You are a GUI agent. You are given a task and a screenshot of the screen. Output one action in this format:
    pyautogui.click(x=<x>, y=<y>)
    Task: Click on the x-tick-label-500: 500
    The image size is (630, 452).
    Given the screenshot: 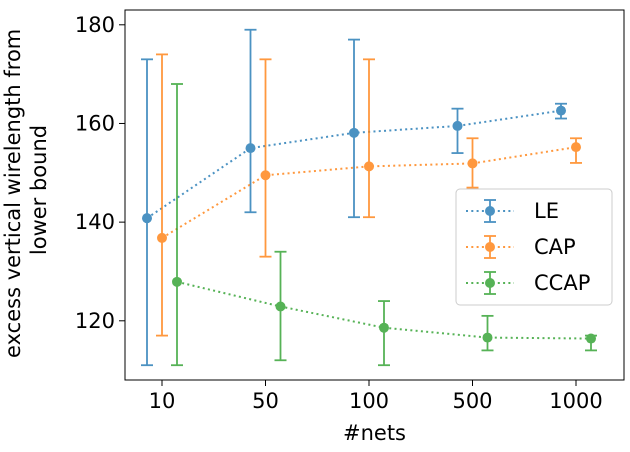 What is the action you would take?
    pyautogui.click(x=472, y=401)
    